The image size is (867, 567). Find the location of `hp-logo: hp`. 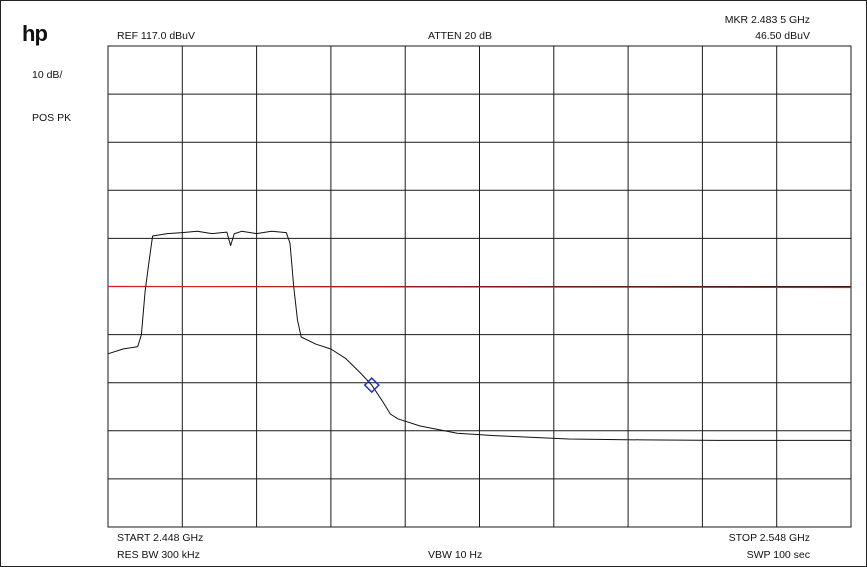

hp-logo: hp is located at coordinates (35, 33).